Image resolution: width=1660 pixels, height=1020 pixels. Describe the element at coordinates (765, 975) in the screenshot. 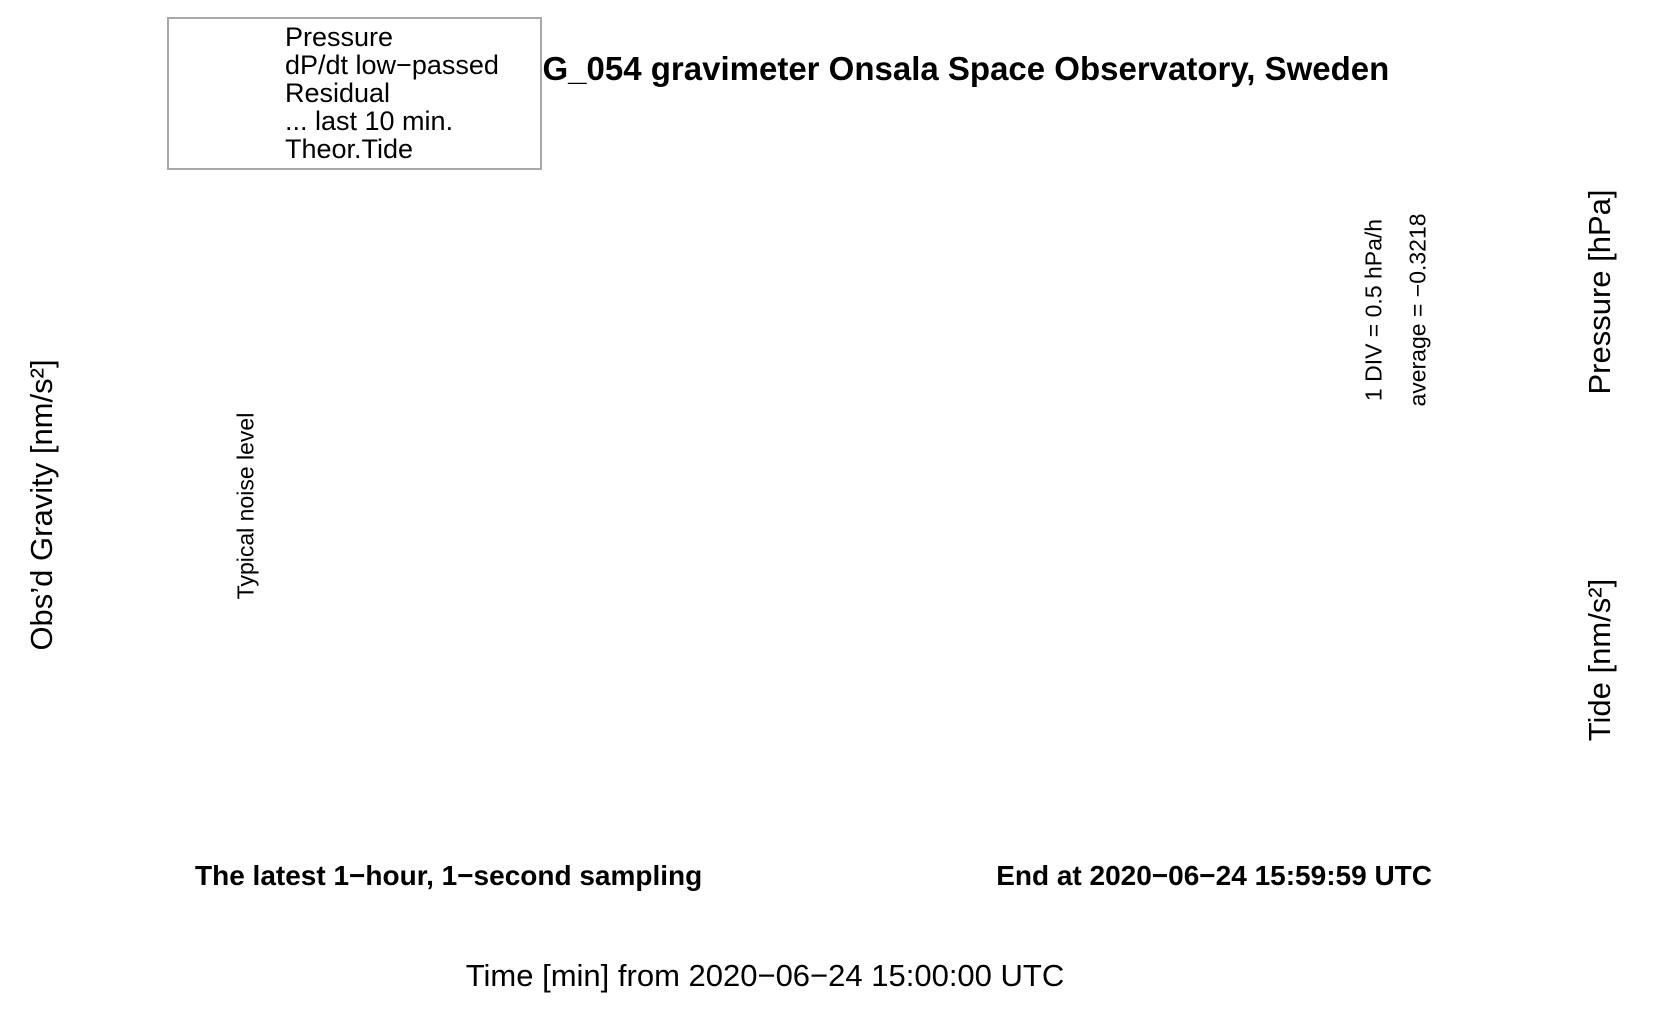

I see `x-axis-title: Time [min] from 2020−06−24 15:00:00 UTC` at that location.